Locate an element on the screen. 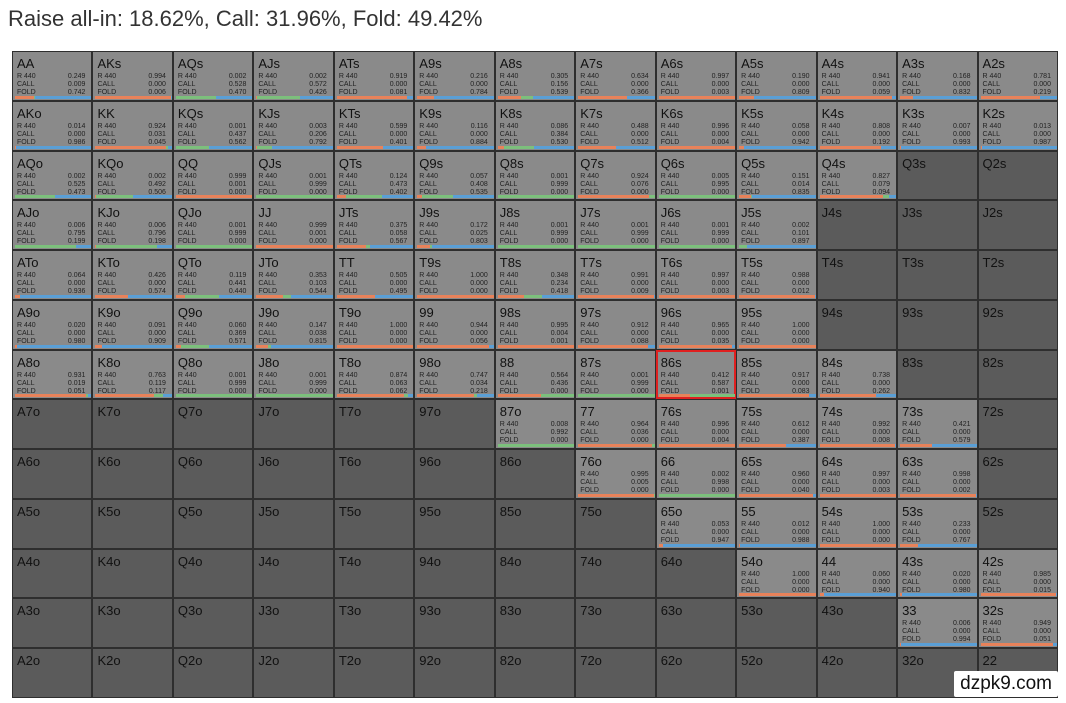  hand-cell: 43s R 440 0.020 CALL 0.000 FOLD 0.980 is located at coordinates (937, 573).